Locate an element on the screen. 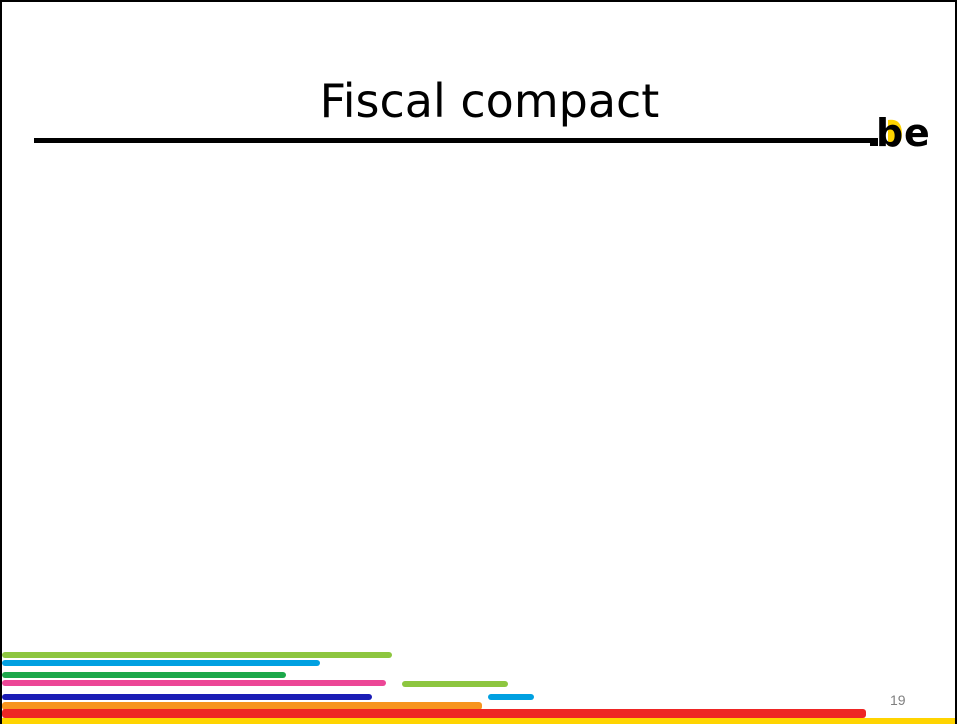  page-number: 19 is located at coordinates (898, 700).